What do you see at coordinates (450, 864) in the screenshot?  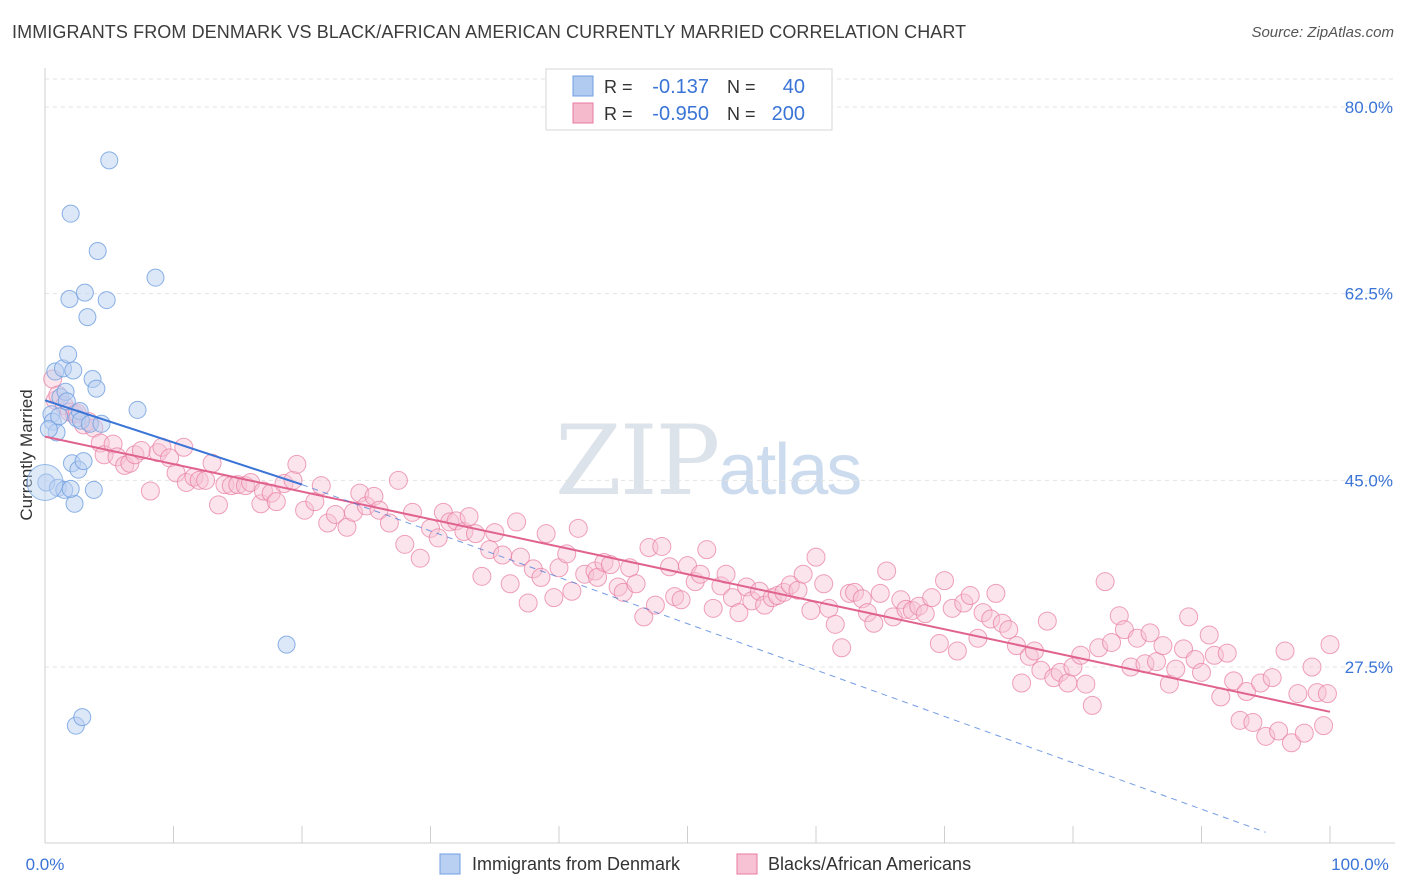 I see `bottom-legend-swatch-blue` at bounding box center [450, 864].